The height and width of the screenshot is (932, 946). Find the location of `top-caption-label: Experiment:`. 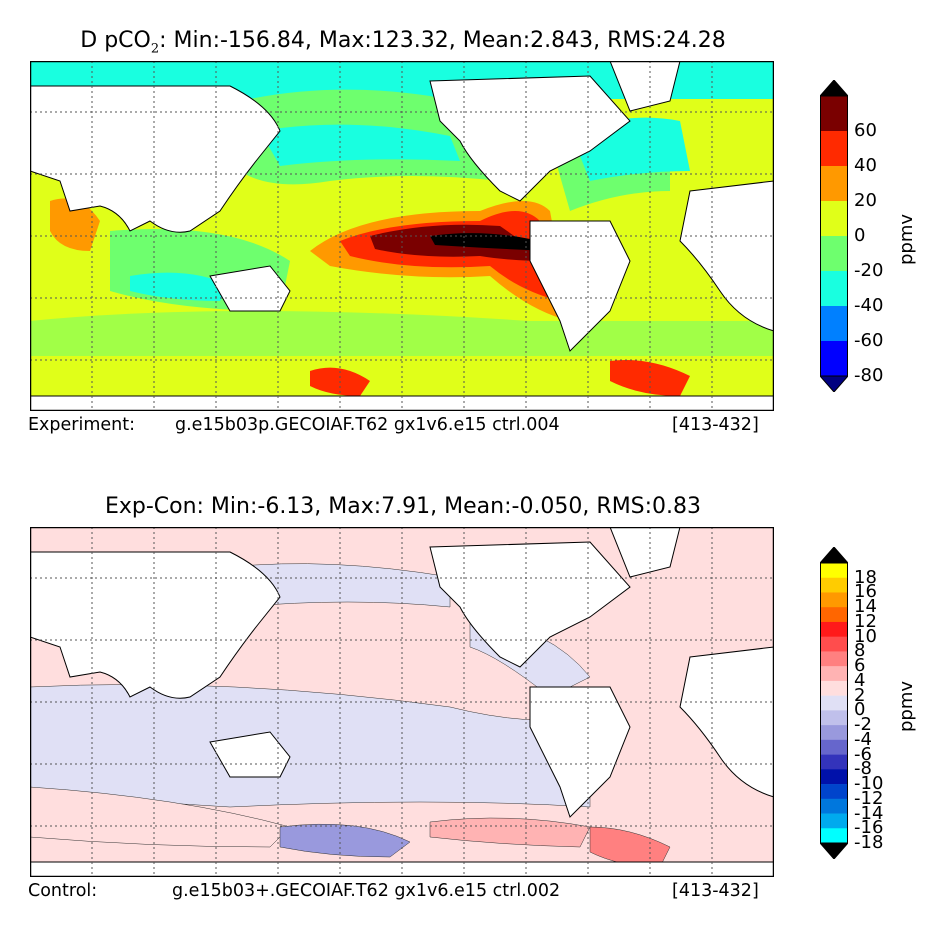

top-caption-label: Experiment: is located at coordinates (82, 425).